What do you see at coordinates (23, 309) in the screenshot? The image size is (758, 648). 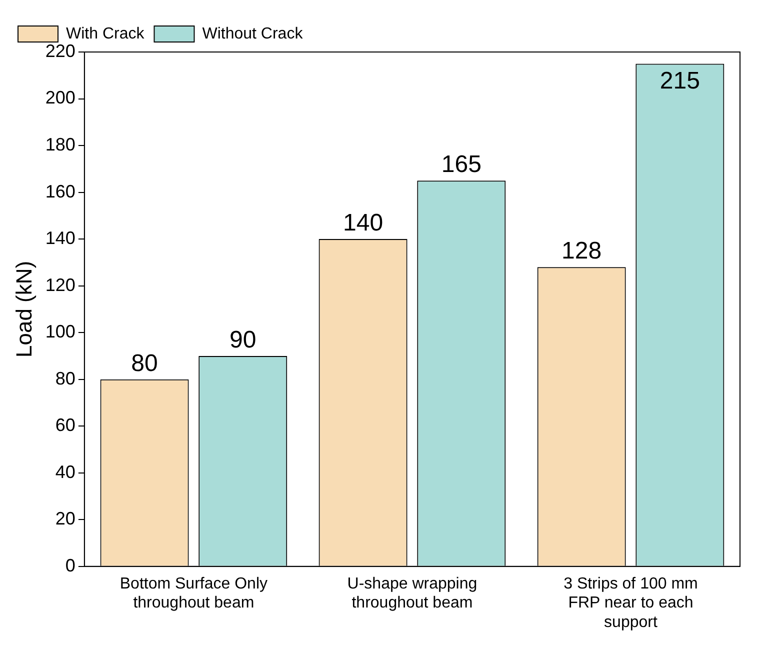 I see `y-axis-title: Load (kN)` at bounding box center [23, 309].